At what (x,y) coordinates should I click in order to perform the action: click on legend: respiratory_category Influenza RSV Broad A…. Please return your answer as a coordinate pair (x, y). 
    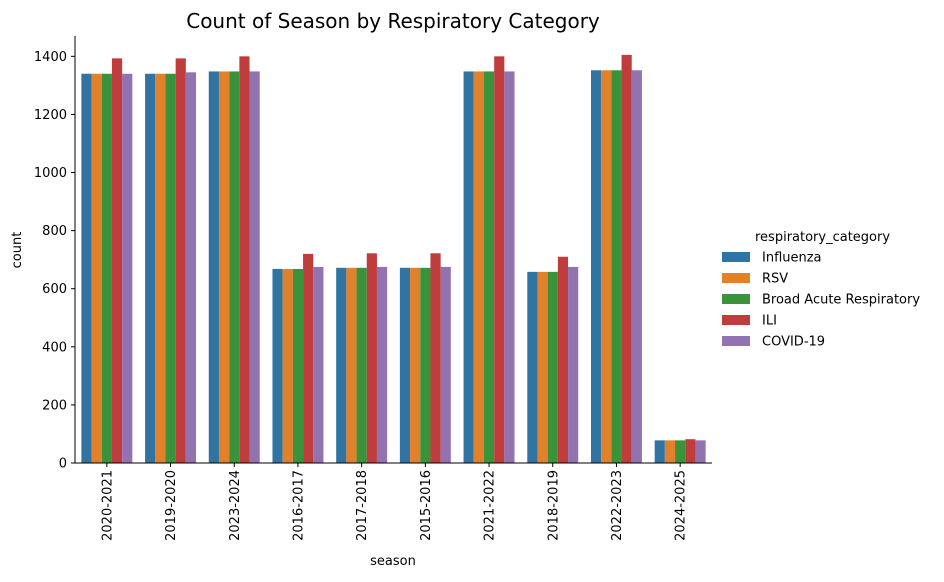
    Looking at the image, I should click on (821, 290).